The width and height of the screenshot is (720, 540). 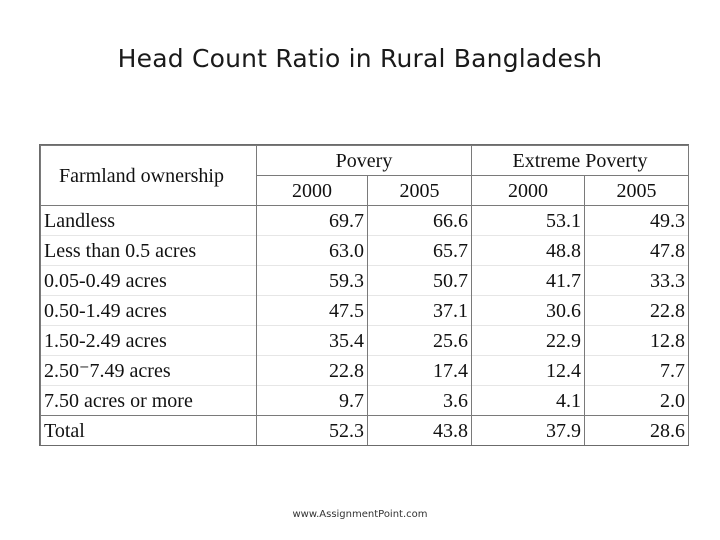 What do you see at coordinates (580, 160) in the screenshot?
I see `group-header-extreme-poverty: Extreme Poverty` at bounding box center [580, 160].